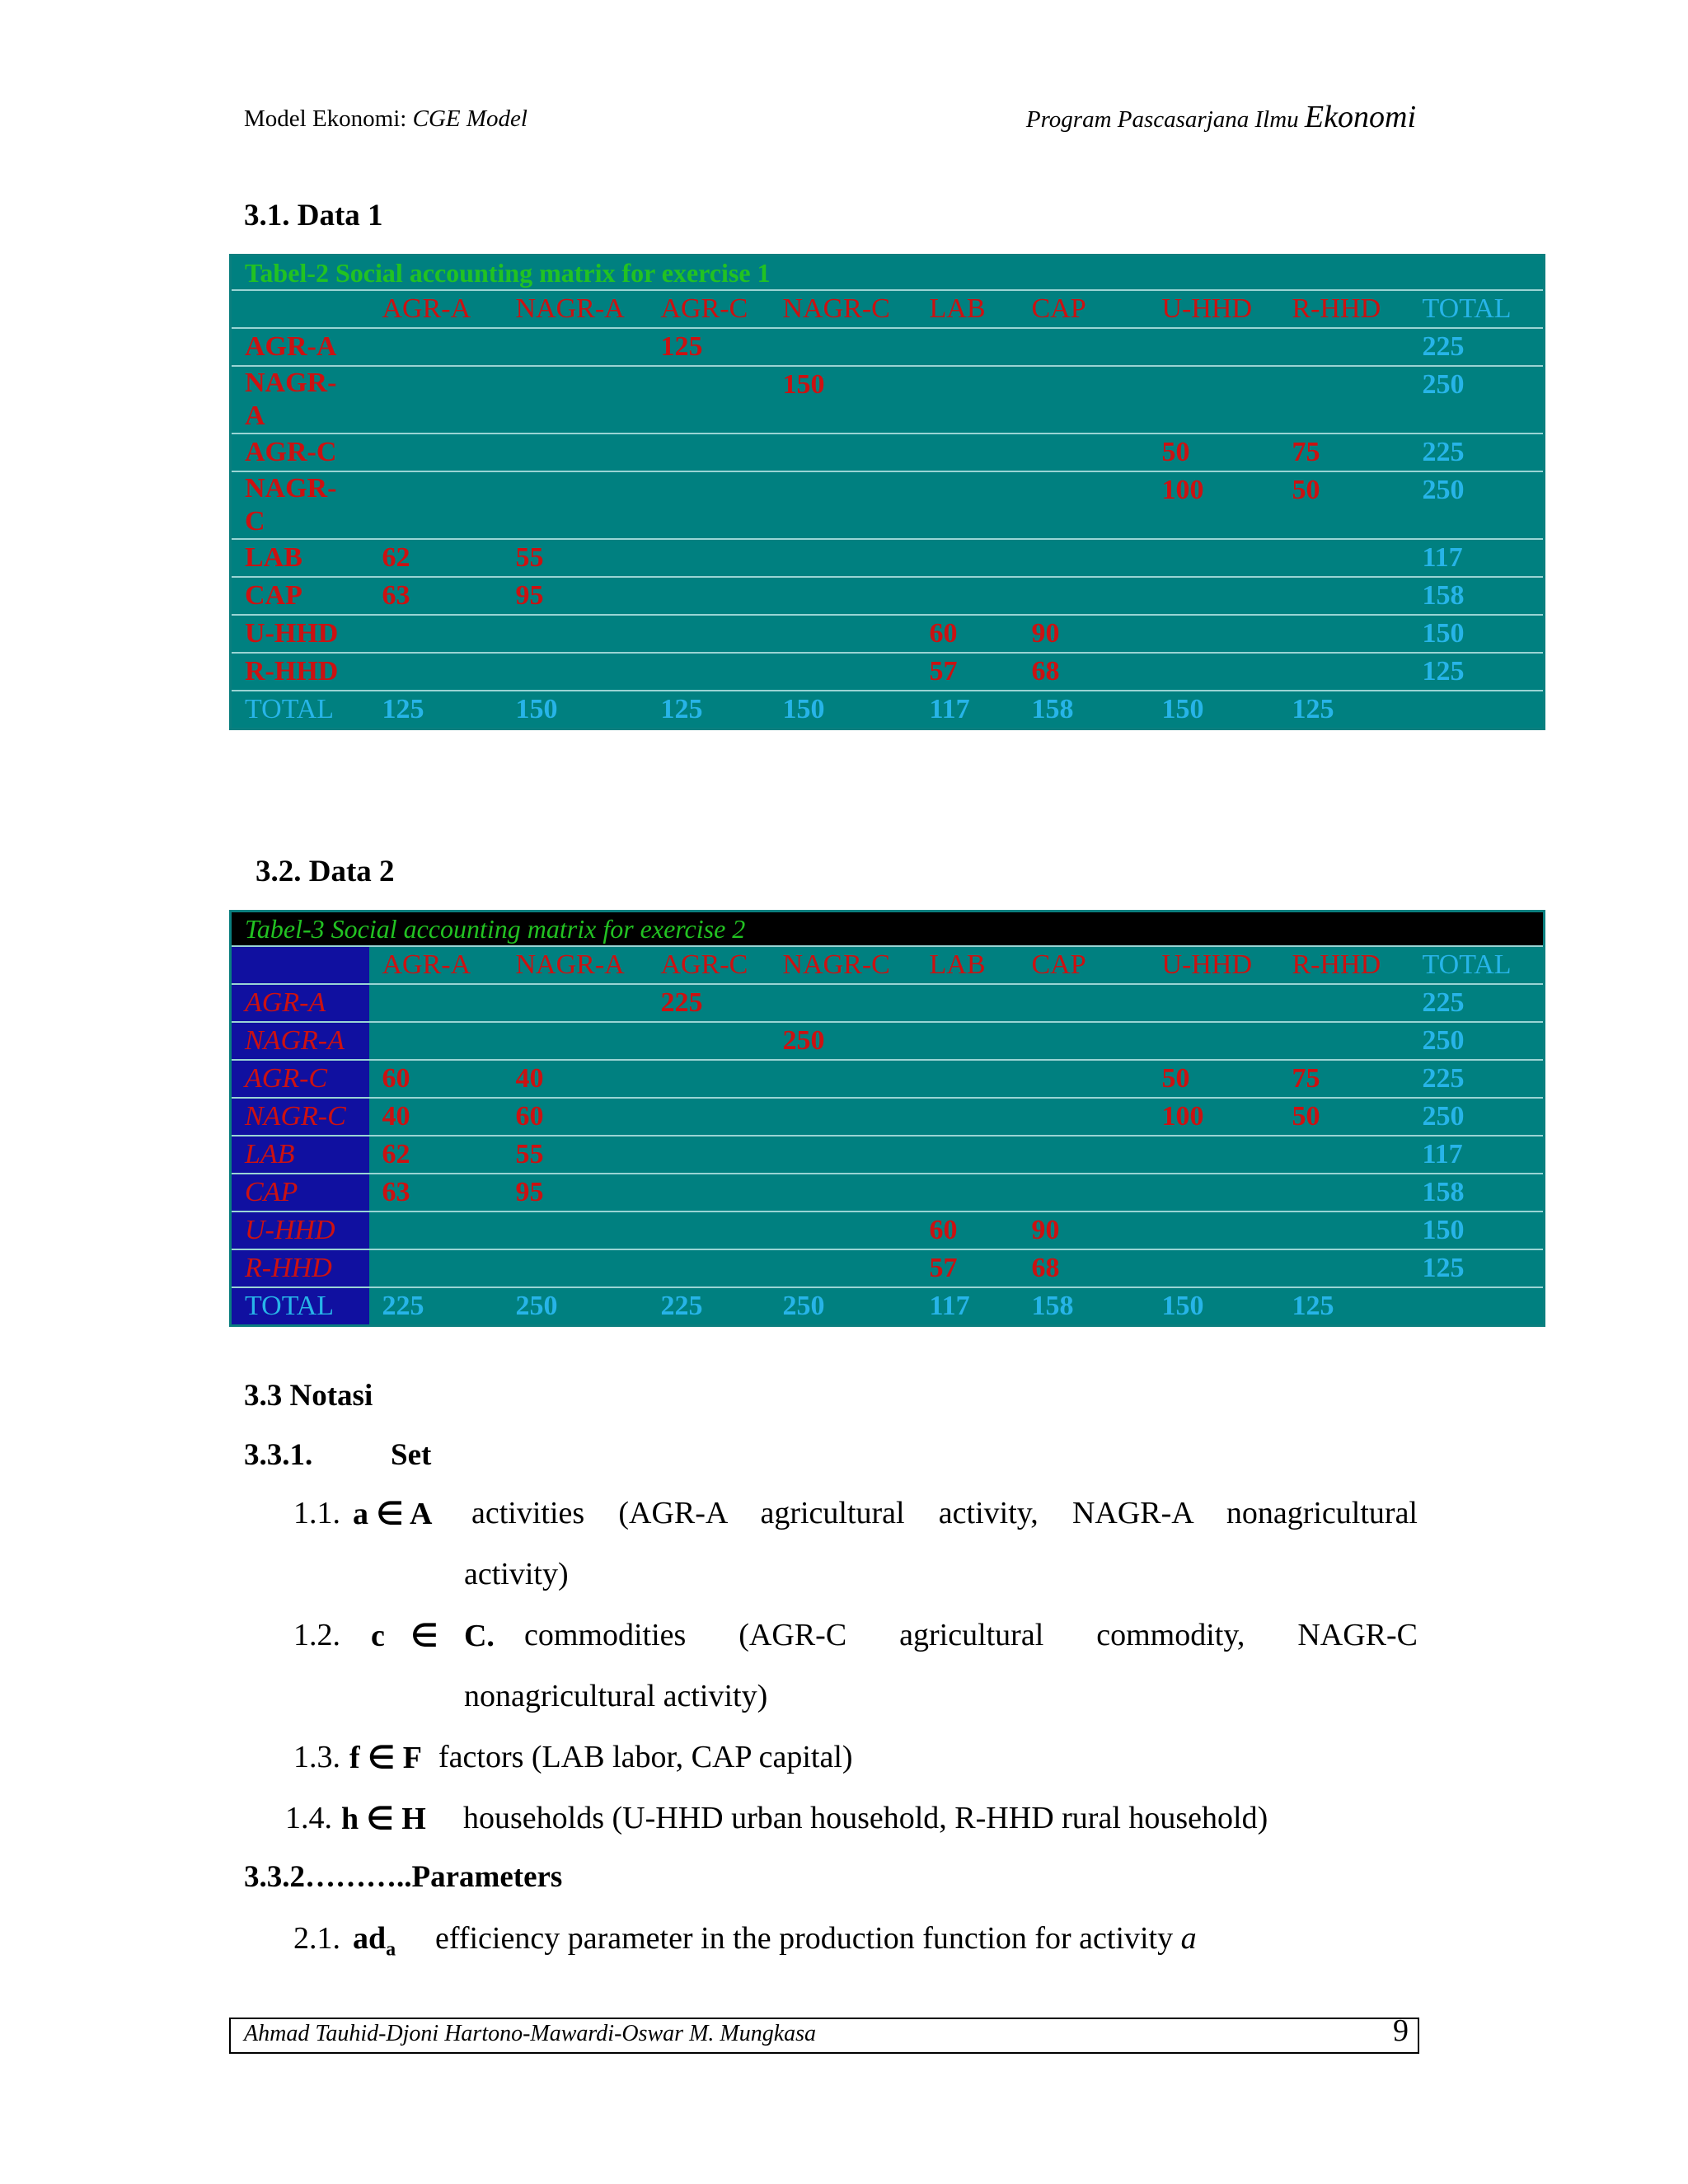 The height and width of the screenshot is (2184, 1688). What do you see at coordinates (803, 1306) in the screenshot?
I see `table-cell: 250` at bounding box center [803, 1306].